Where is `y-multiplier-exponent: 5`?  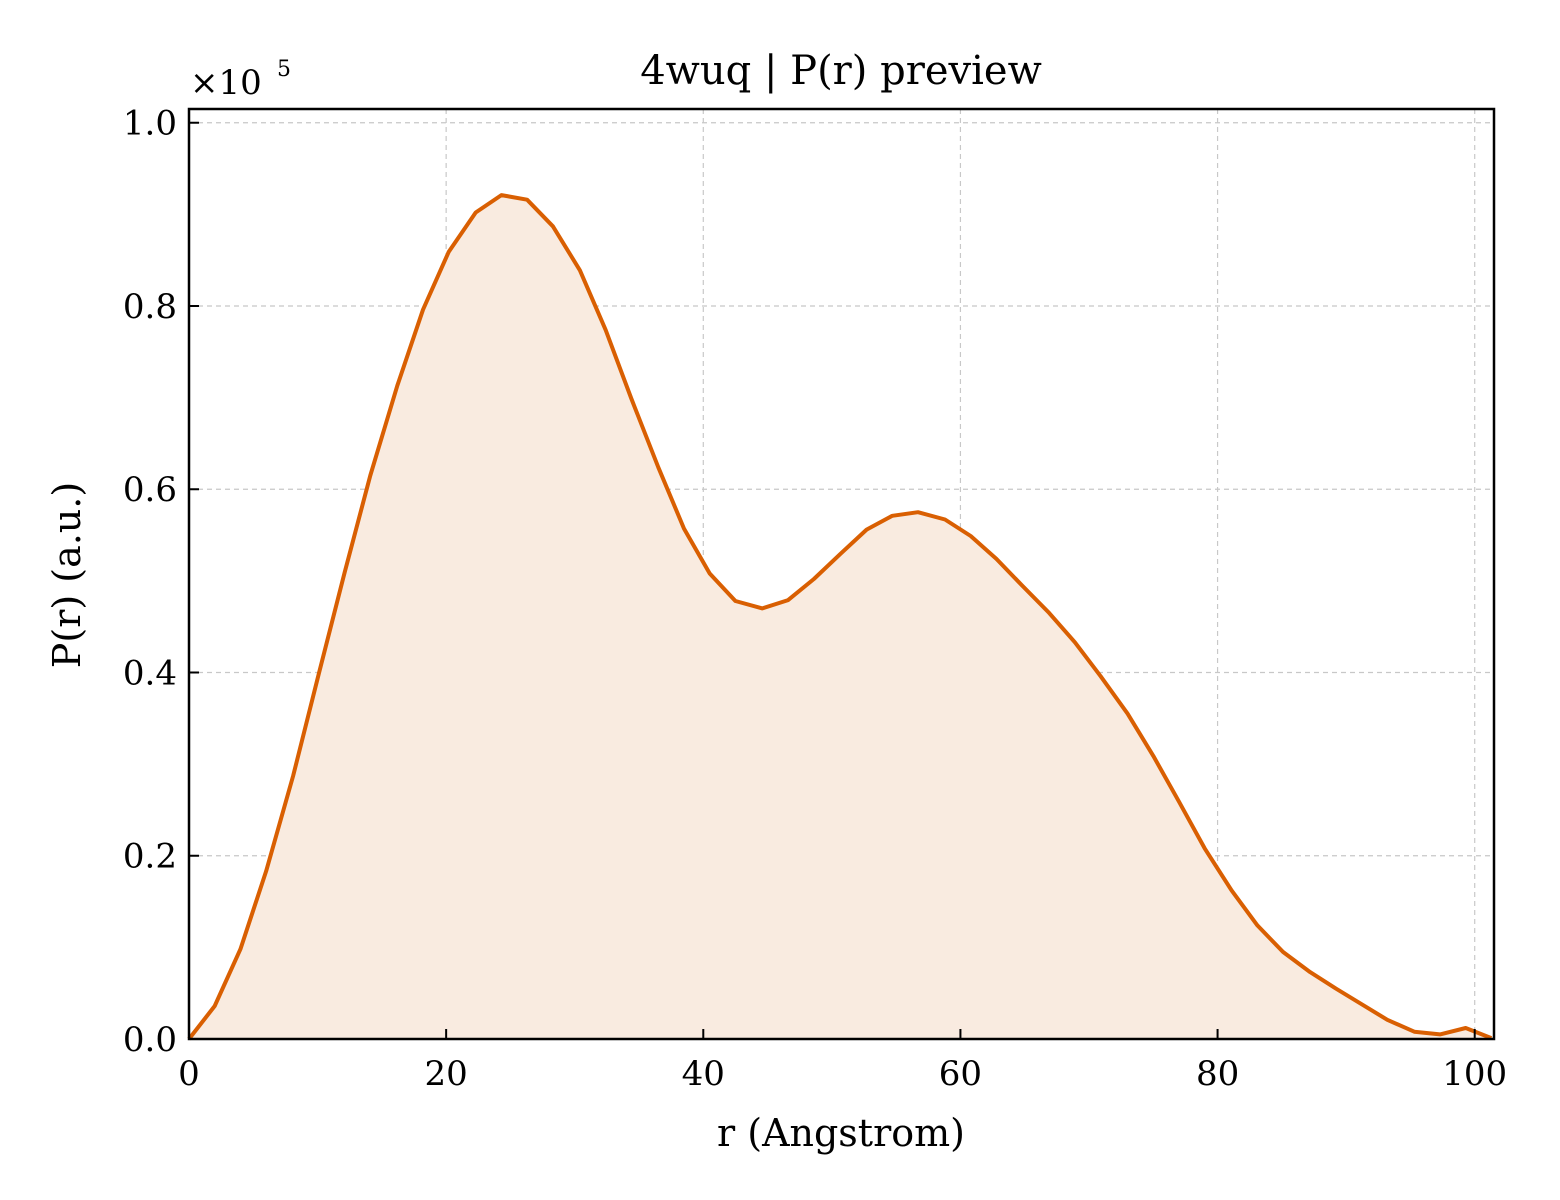 y-multiplier-exponent: 5 is located at coordinates (284, 69).